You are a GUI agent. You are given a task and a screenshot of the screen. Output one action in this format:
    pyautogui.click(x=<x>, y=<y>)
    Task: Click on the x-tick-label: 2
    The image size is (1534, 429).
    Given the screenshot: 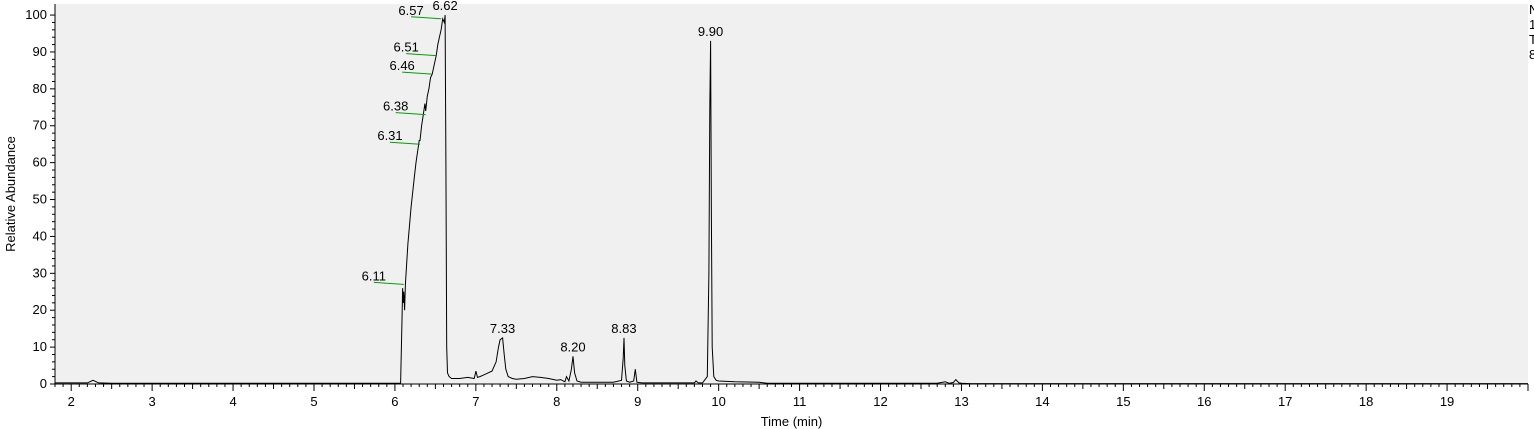 What is the action you would take?
    pyautogui.click(x=71, y=401)
    